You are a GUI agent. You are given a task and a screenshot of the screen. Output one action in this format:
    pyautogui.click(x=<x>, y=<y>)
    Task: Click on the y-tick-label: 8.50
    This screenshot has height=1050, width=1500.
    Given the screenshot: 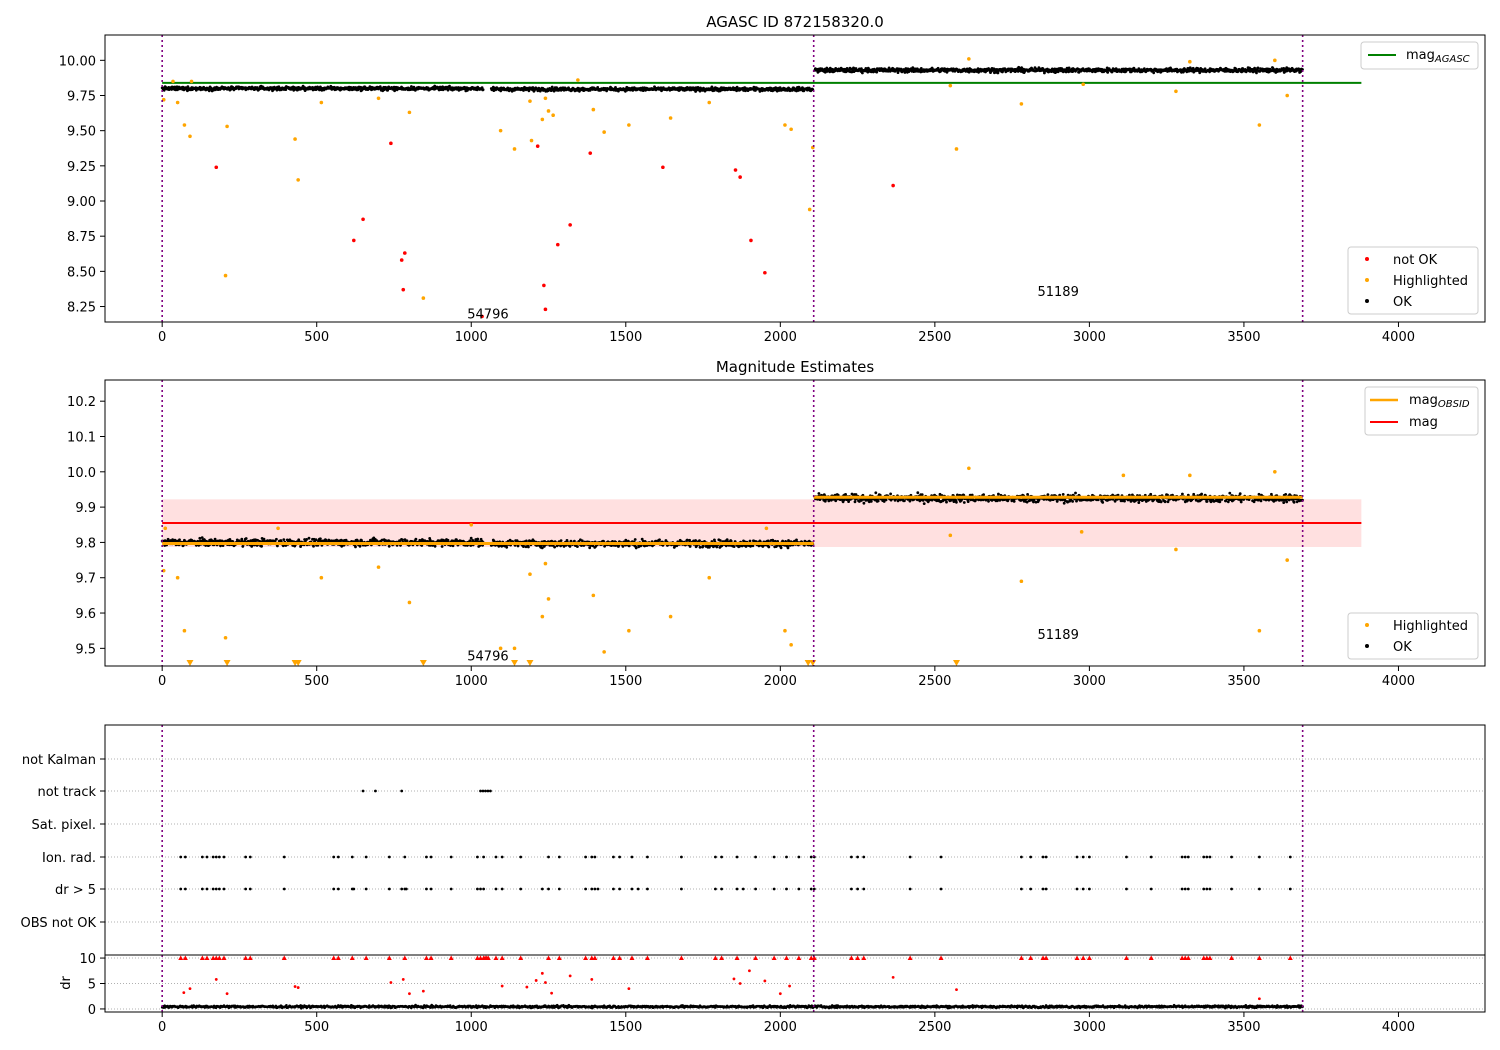 What is the action you would take?
    pyautogui.click(x=81, y=272)
    